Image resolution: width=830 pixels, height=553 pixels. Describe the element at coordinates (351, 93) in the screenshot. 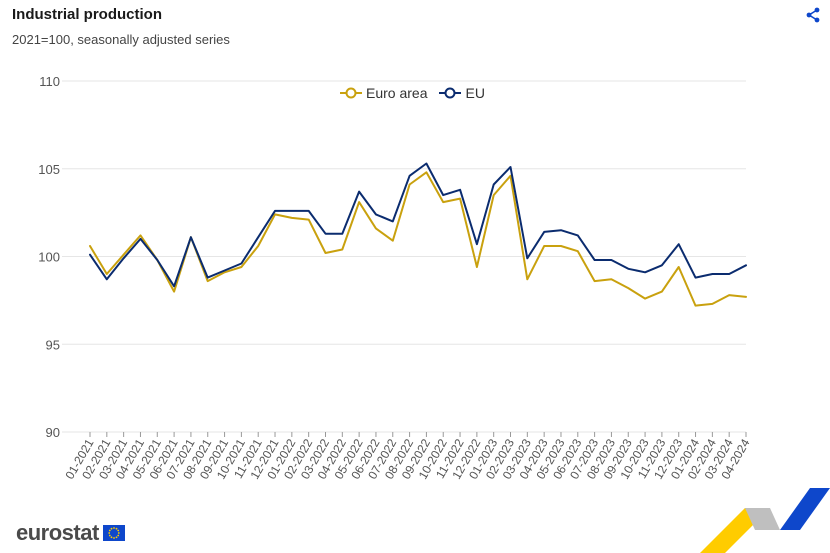

I see `legend-swatch-euro-area` at that location.